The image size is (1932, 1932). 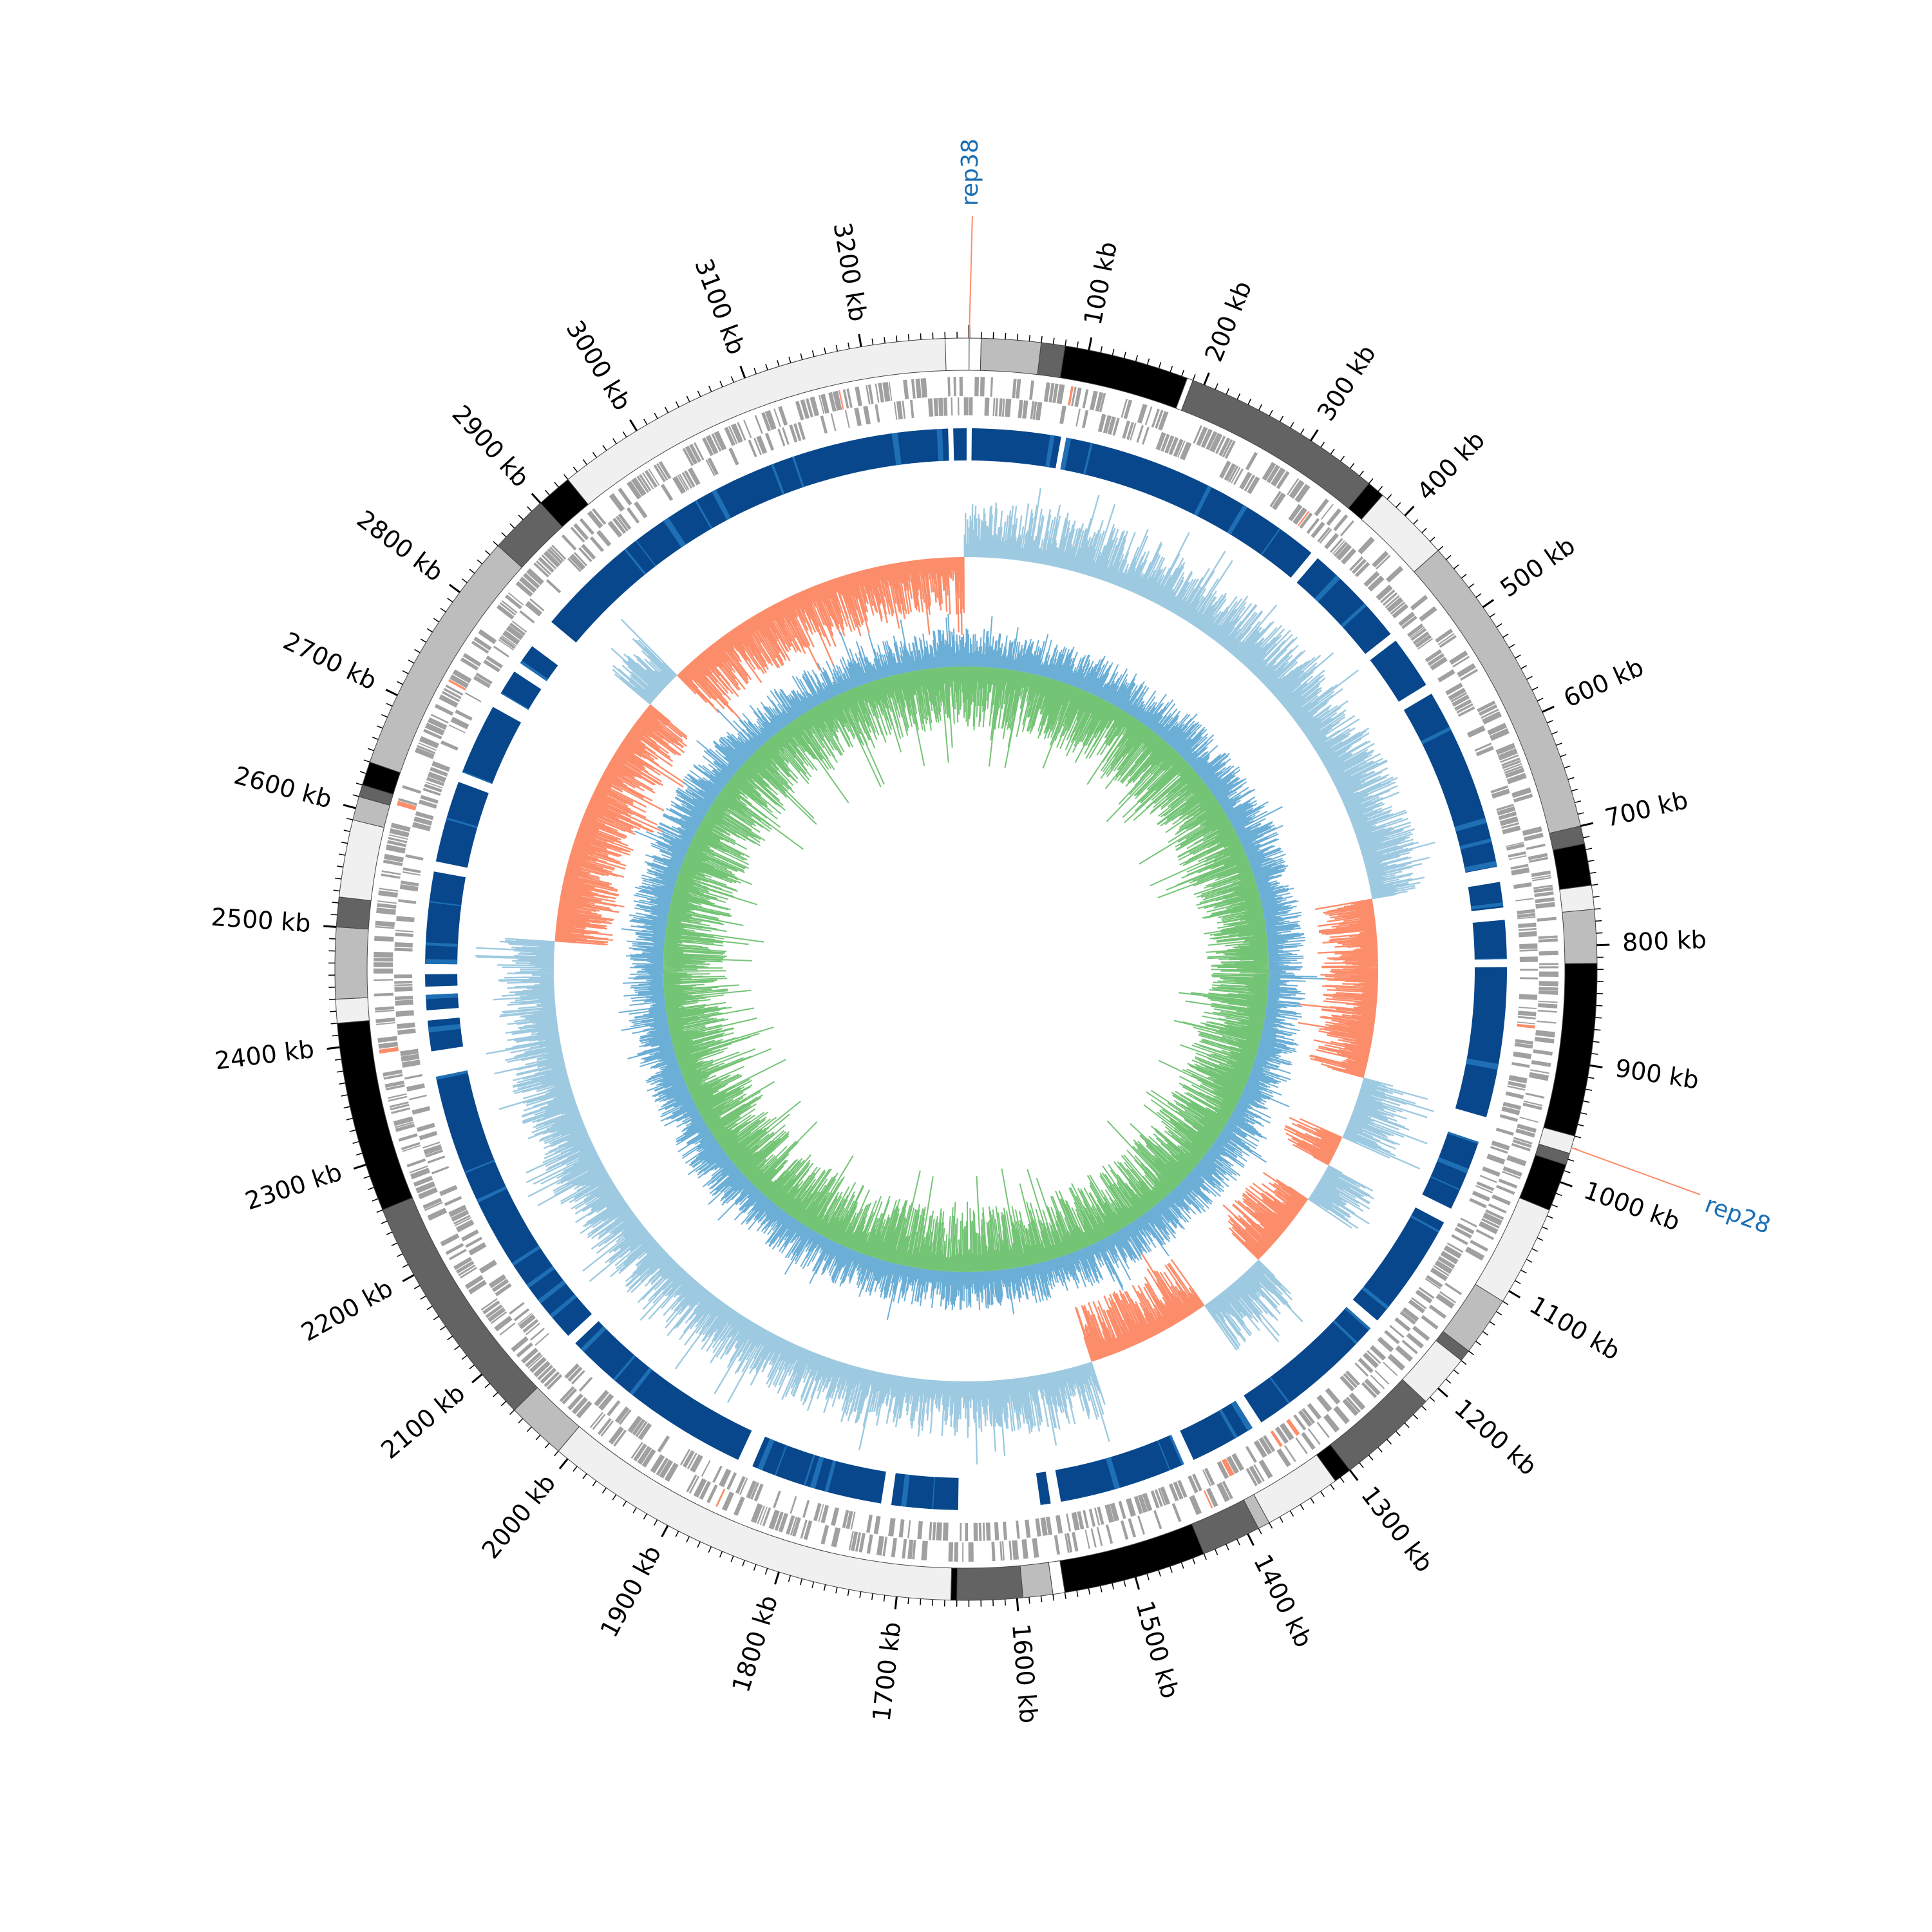 I want to click on gc-content-outer, so click(x=972, y=967).